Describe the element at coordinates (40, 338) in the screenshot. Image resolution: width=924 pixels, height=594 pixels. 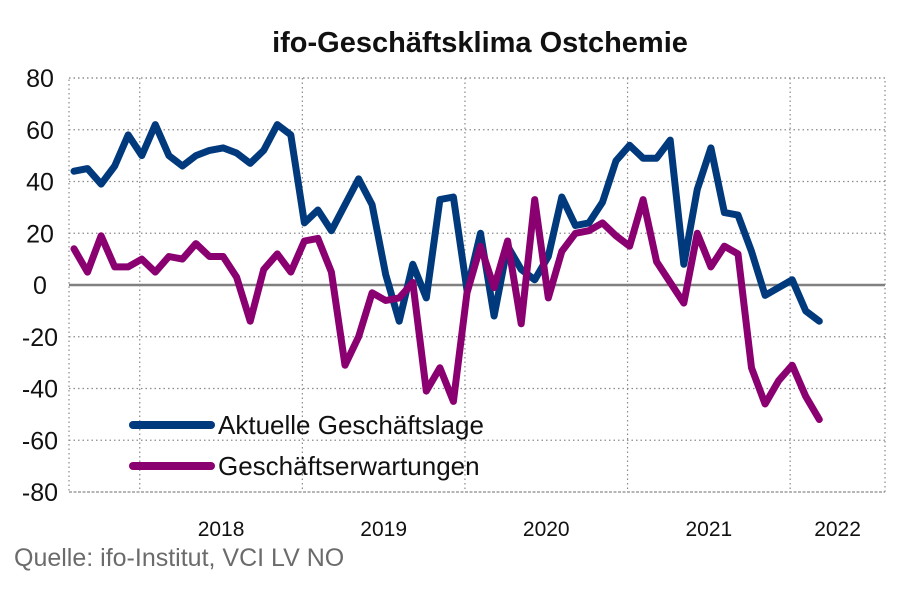
I see `y-tick-label: -20` at that location.